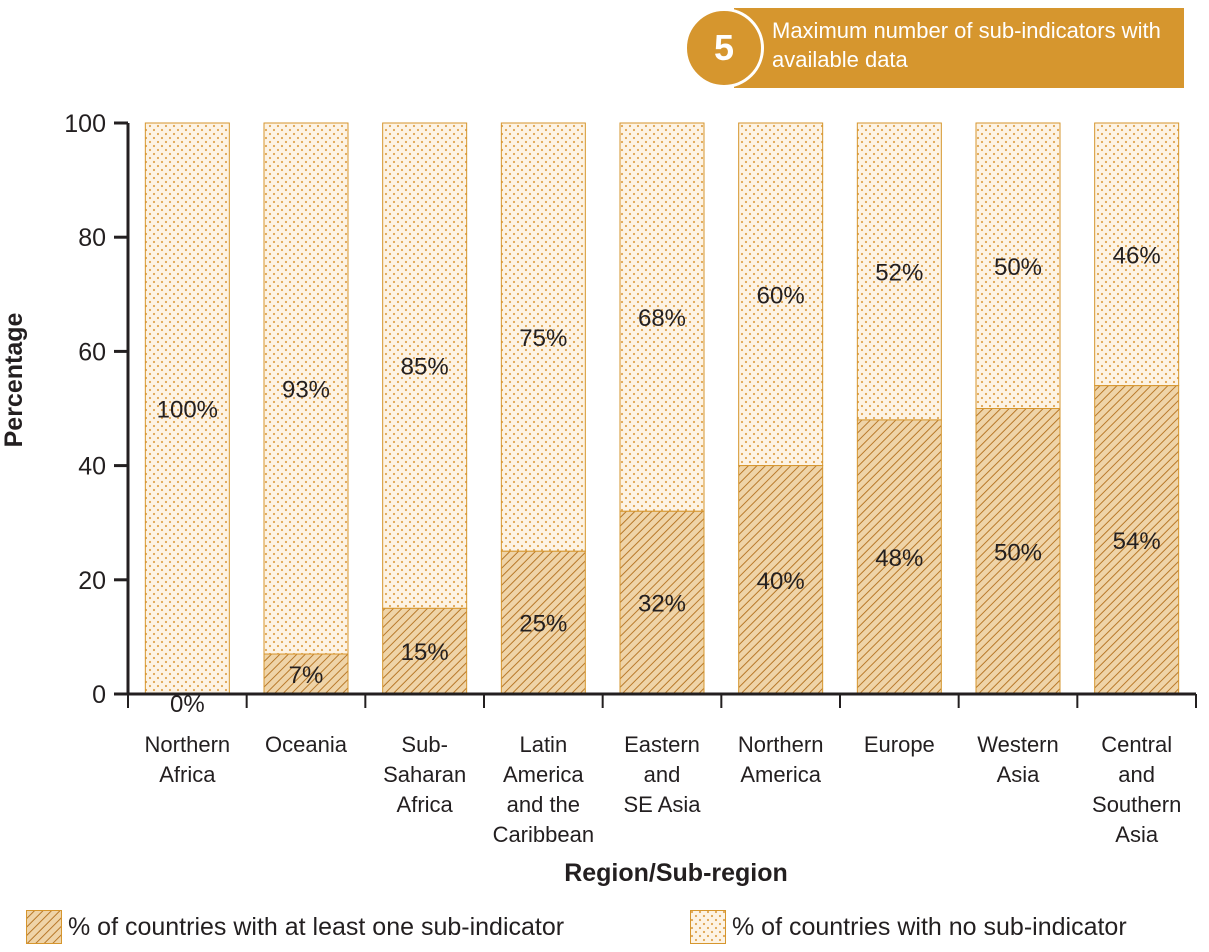 The image size is (1209, 952). I want to click on data-label-no-subindicator: 46%, so click(1137, 255).